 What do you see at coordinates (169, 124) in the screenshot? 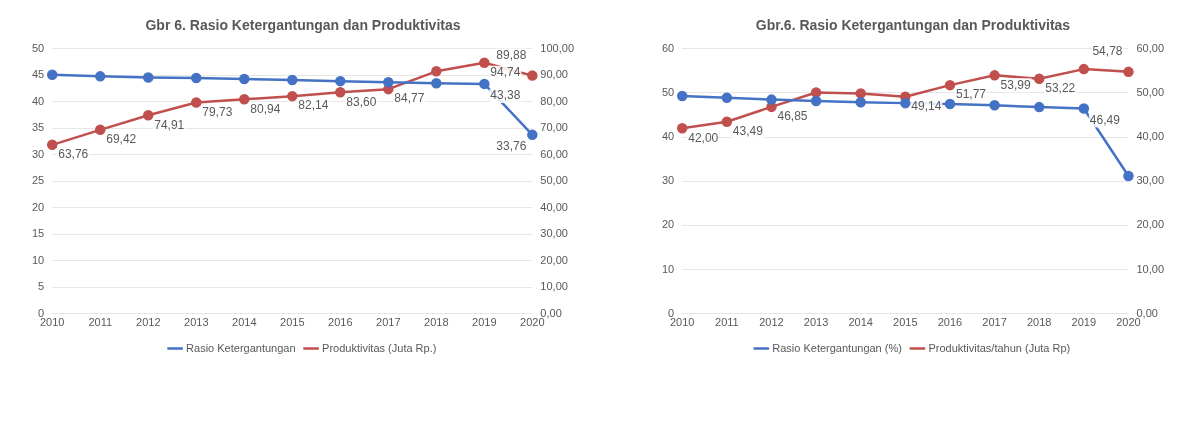
I see `data-label: 74,91` at bounding box center [169, 124].